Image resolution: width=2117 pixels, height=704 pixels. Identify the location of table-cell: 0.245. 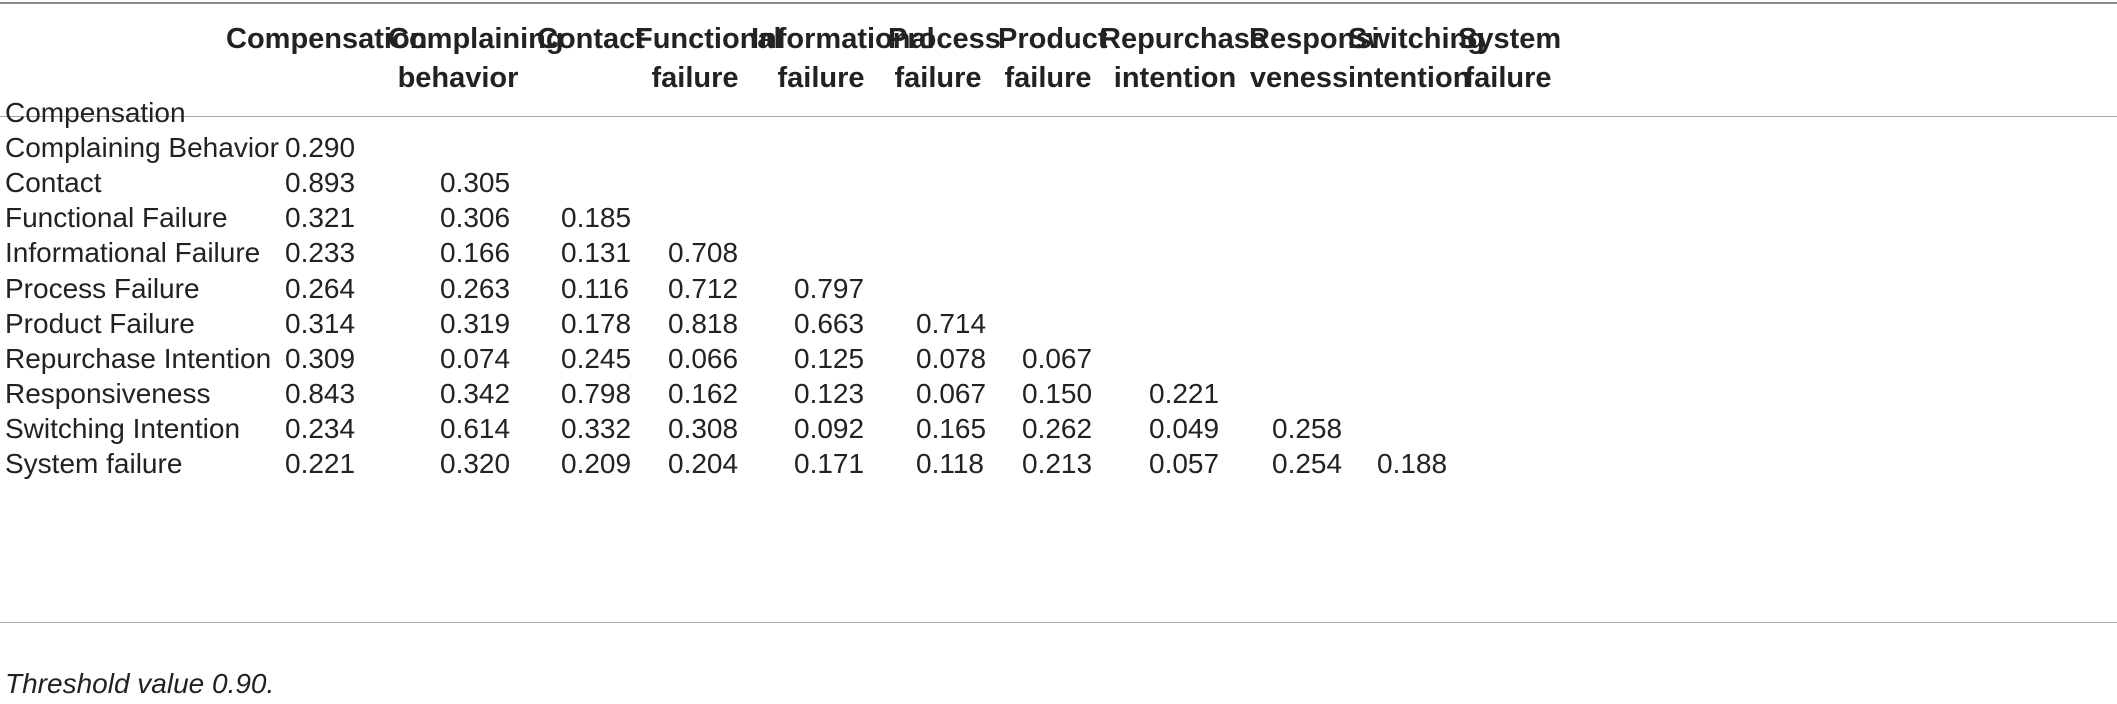
(596, 358).